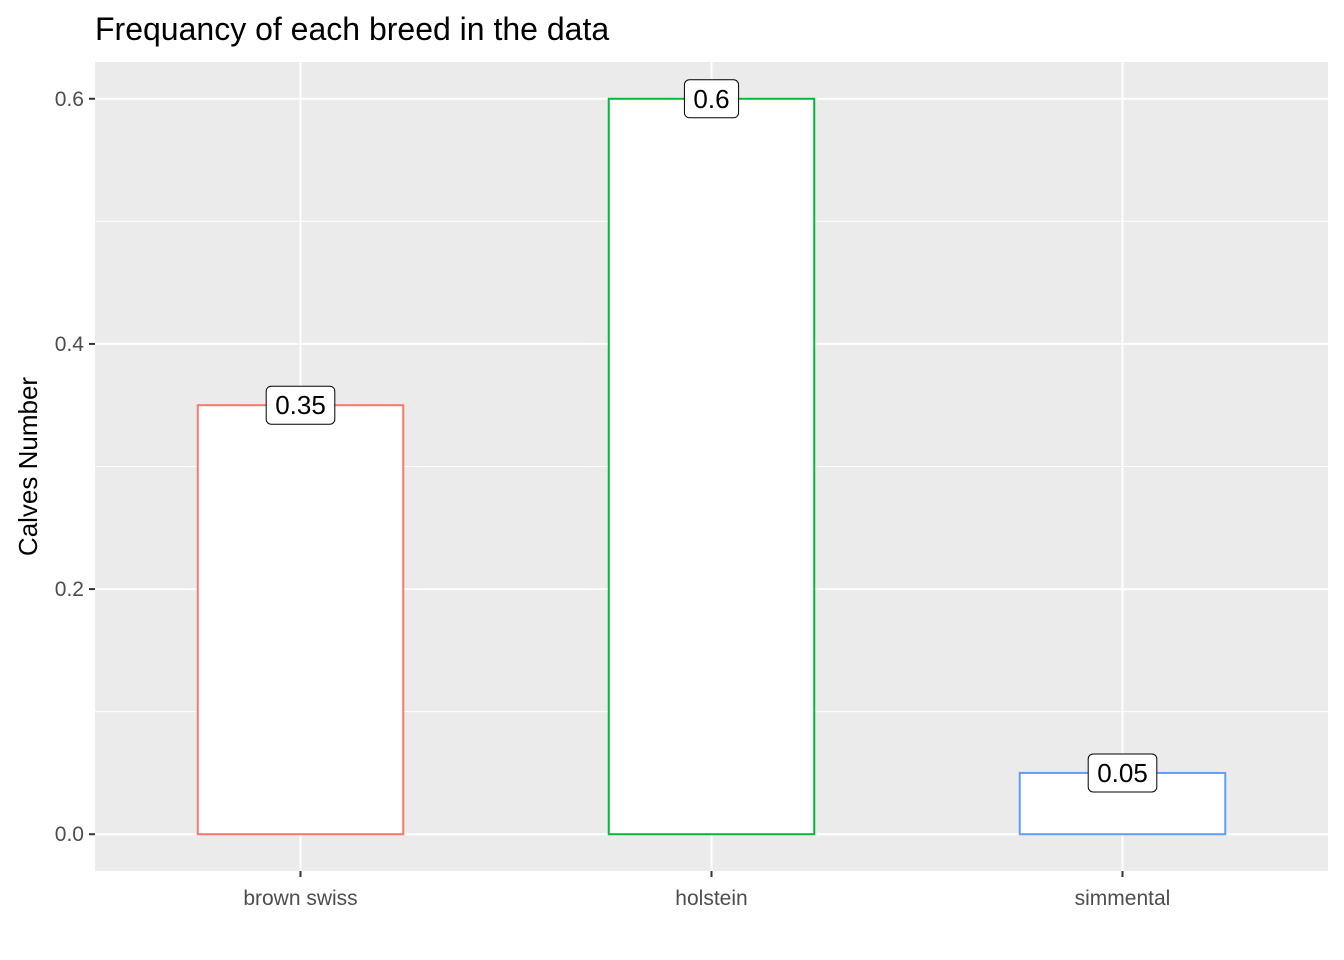  I want to click on x-tick-label: brown swiss, so click(300, 898).